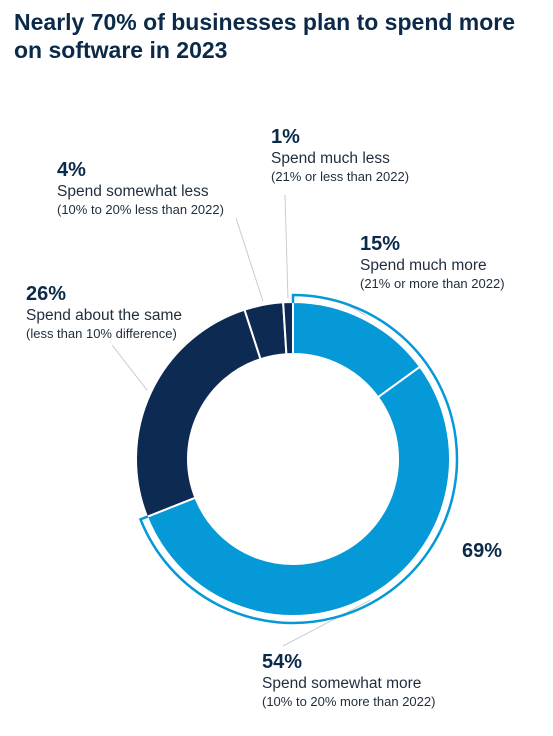 The image size is (553, 736). What do you see at coordinates (288, 328) in the screenshot?
I see `slice-spend-much-less` at bounding box center [288, 328].